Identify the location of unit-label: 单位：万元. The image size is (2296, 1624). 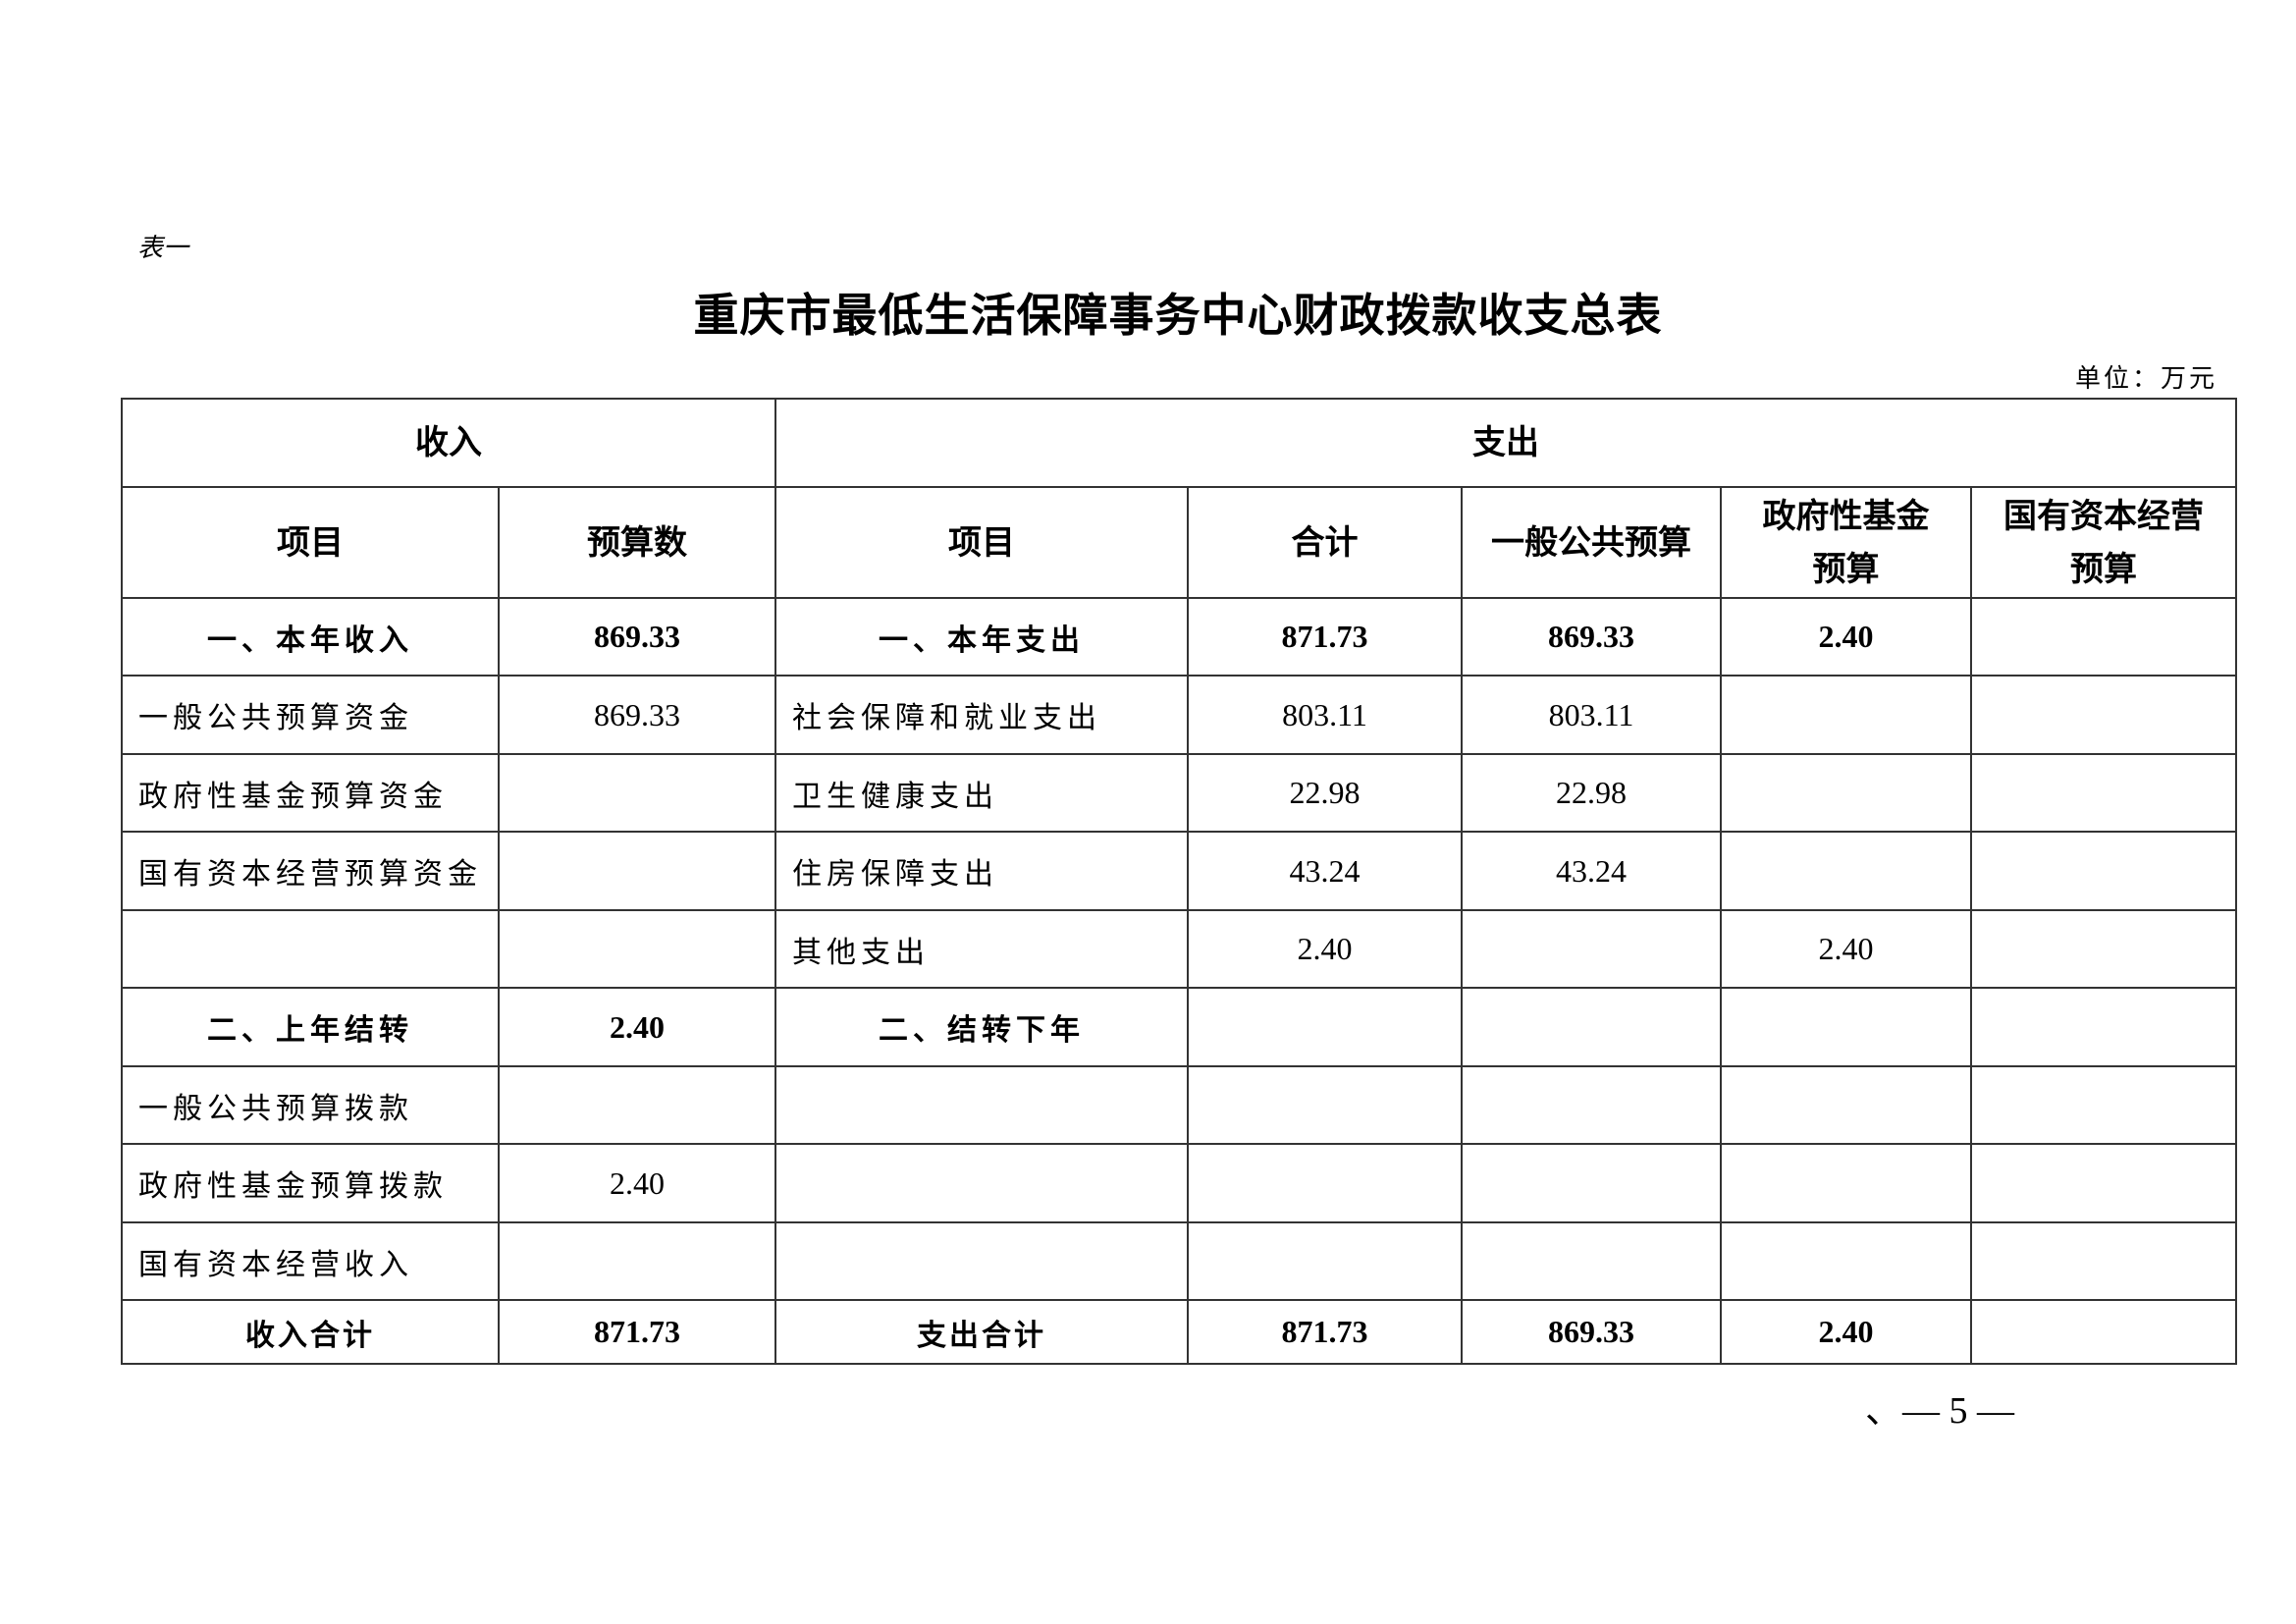
(2145, 379).